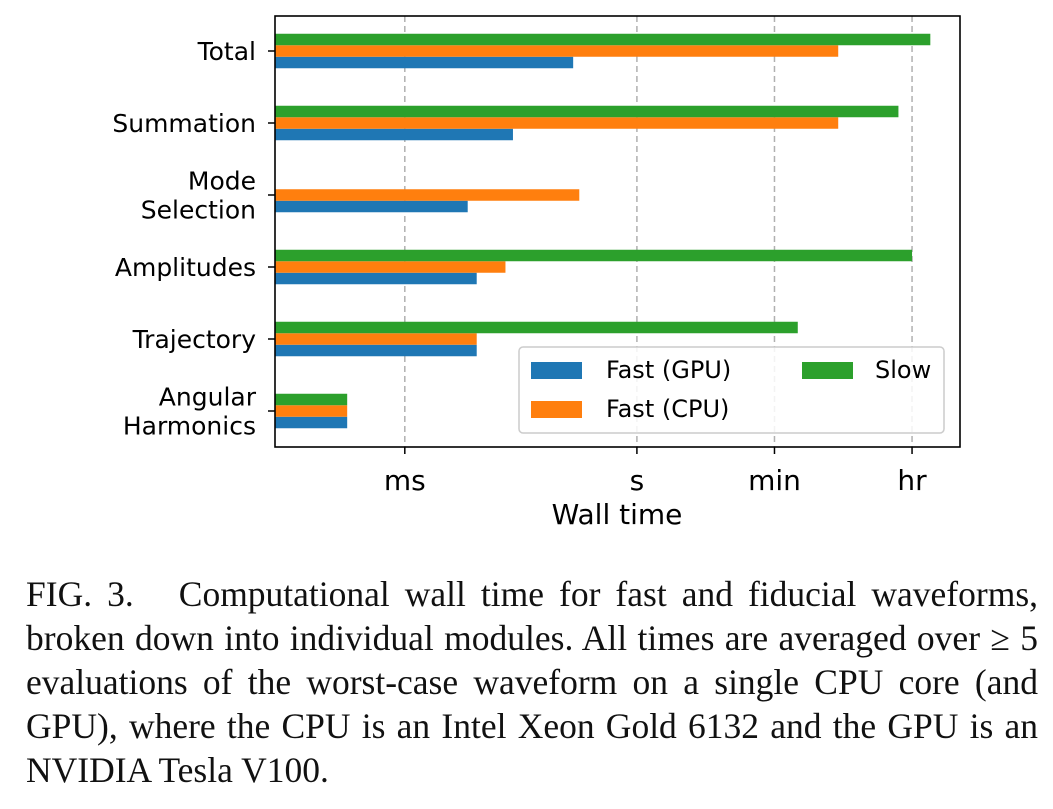  What do you see at coordinates (376, 339) in the screenshot?
I see `bar-trajectory-fast-cpu` at bounding box center [376, 339].